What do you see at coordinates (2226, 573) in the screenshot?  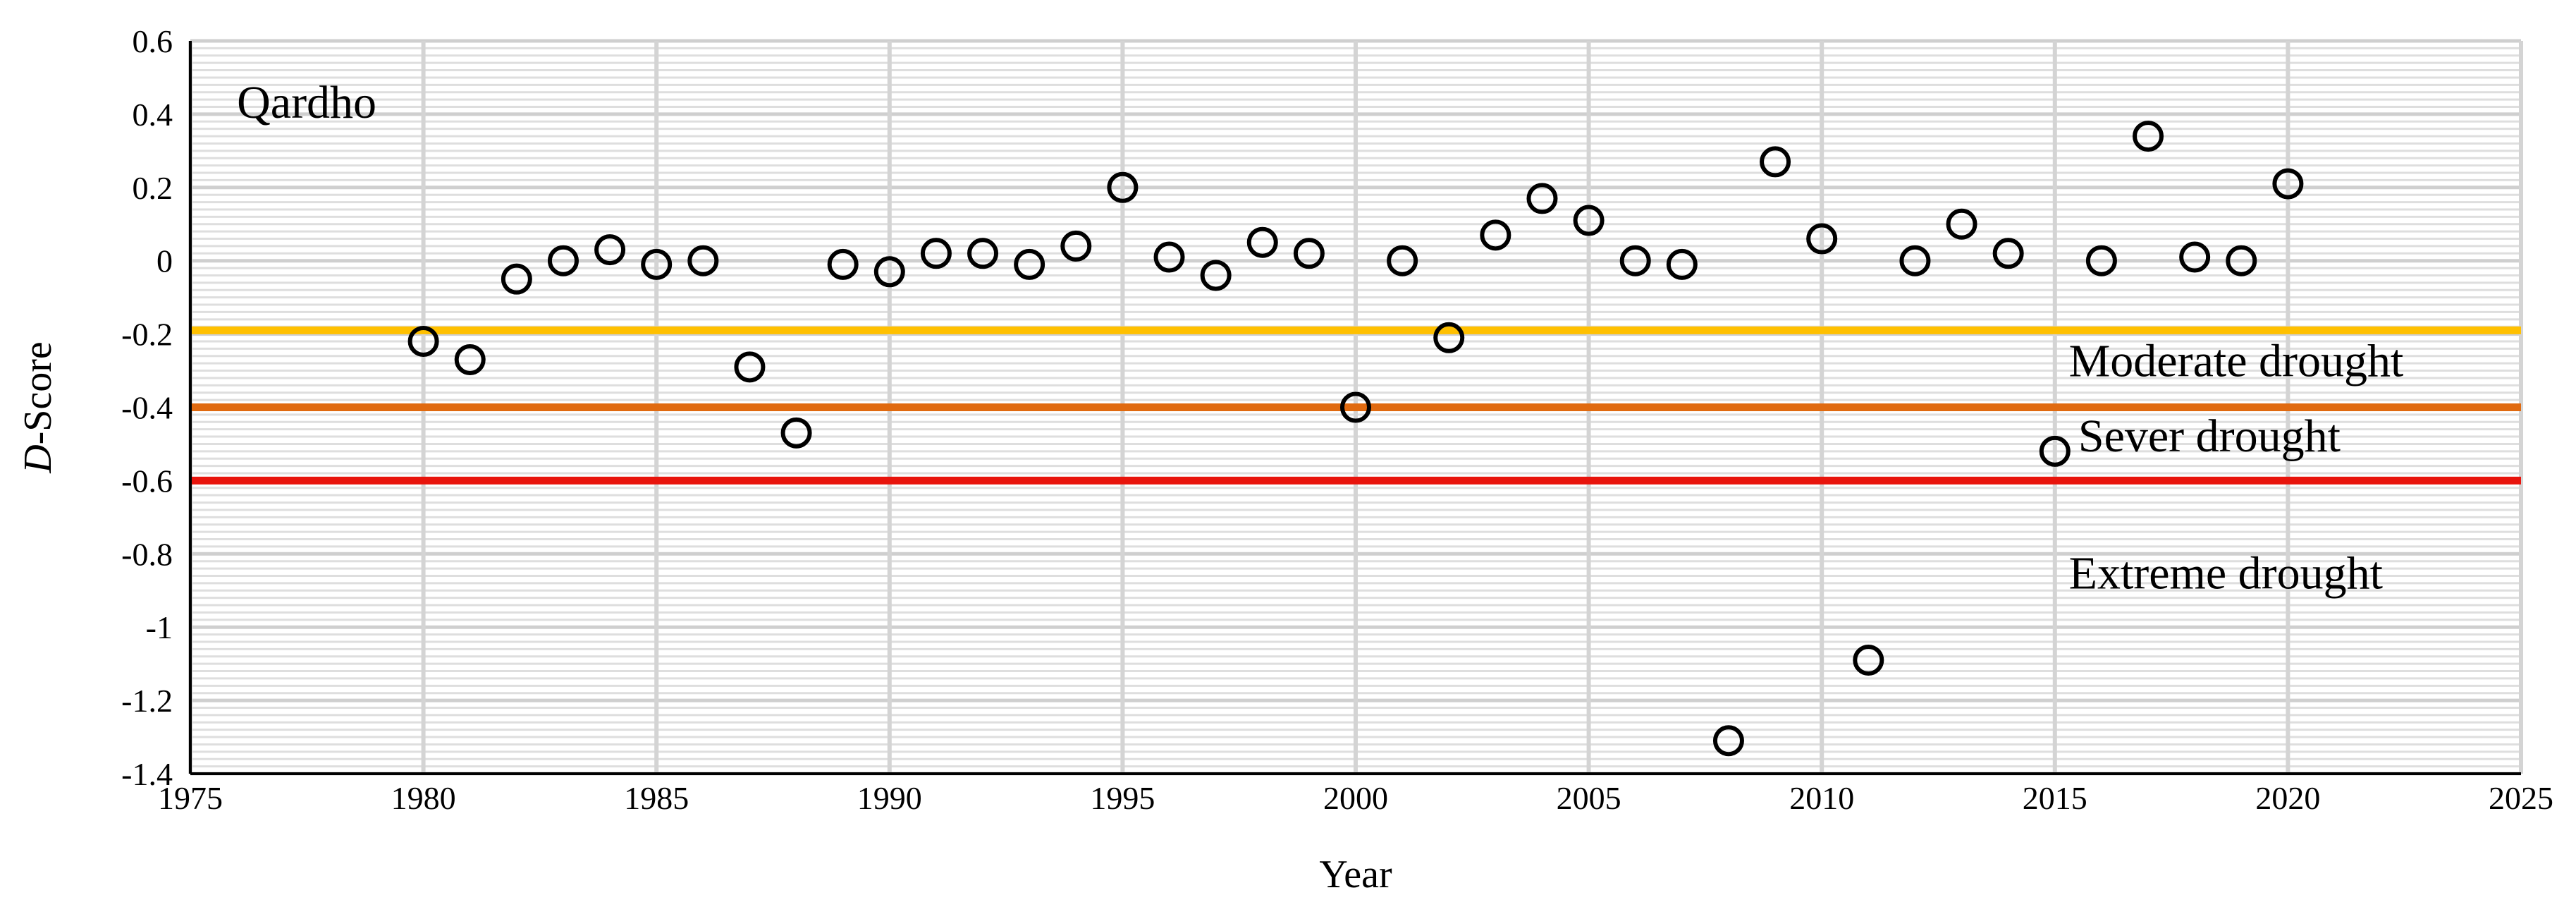 I see `annotation-label-4: Extreme drought` at bounding box center [2226, 573].